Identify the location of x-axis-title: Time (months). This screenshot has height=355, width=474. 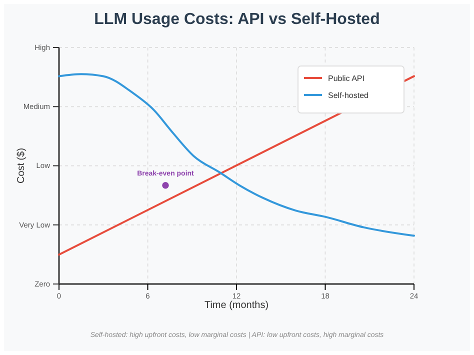
(236, 305).